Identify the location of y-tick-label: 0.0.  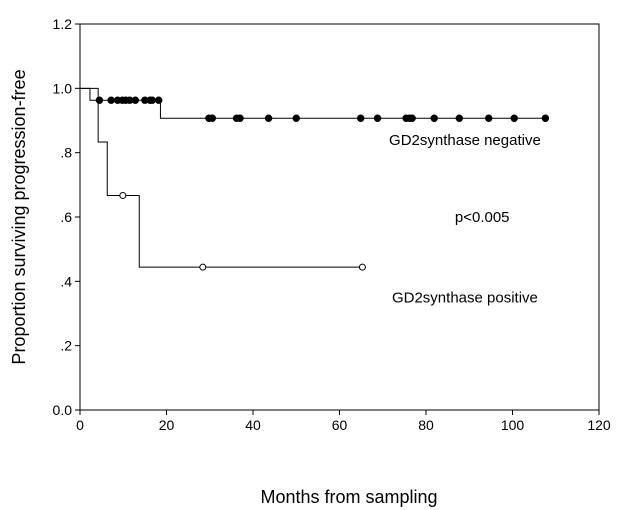
(63, 410).